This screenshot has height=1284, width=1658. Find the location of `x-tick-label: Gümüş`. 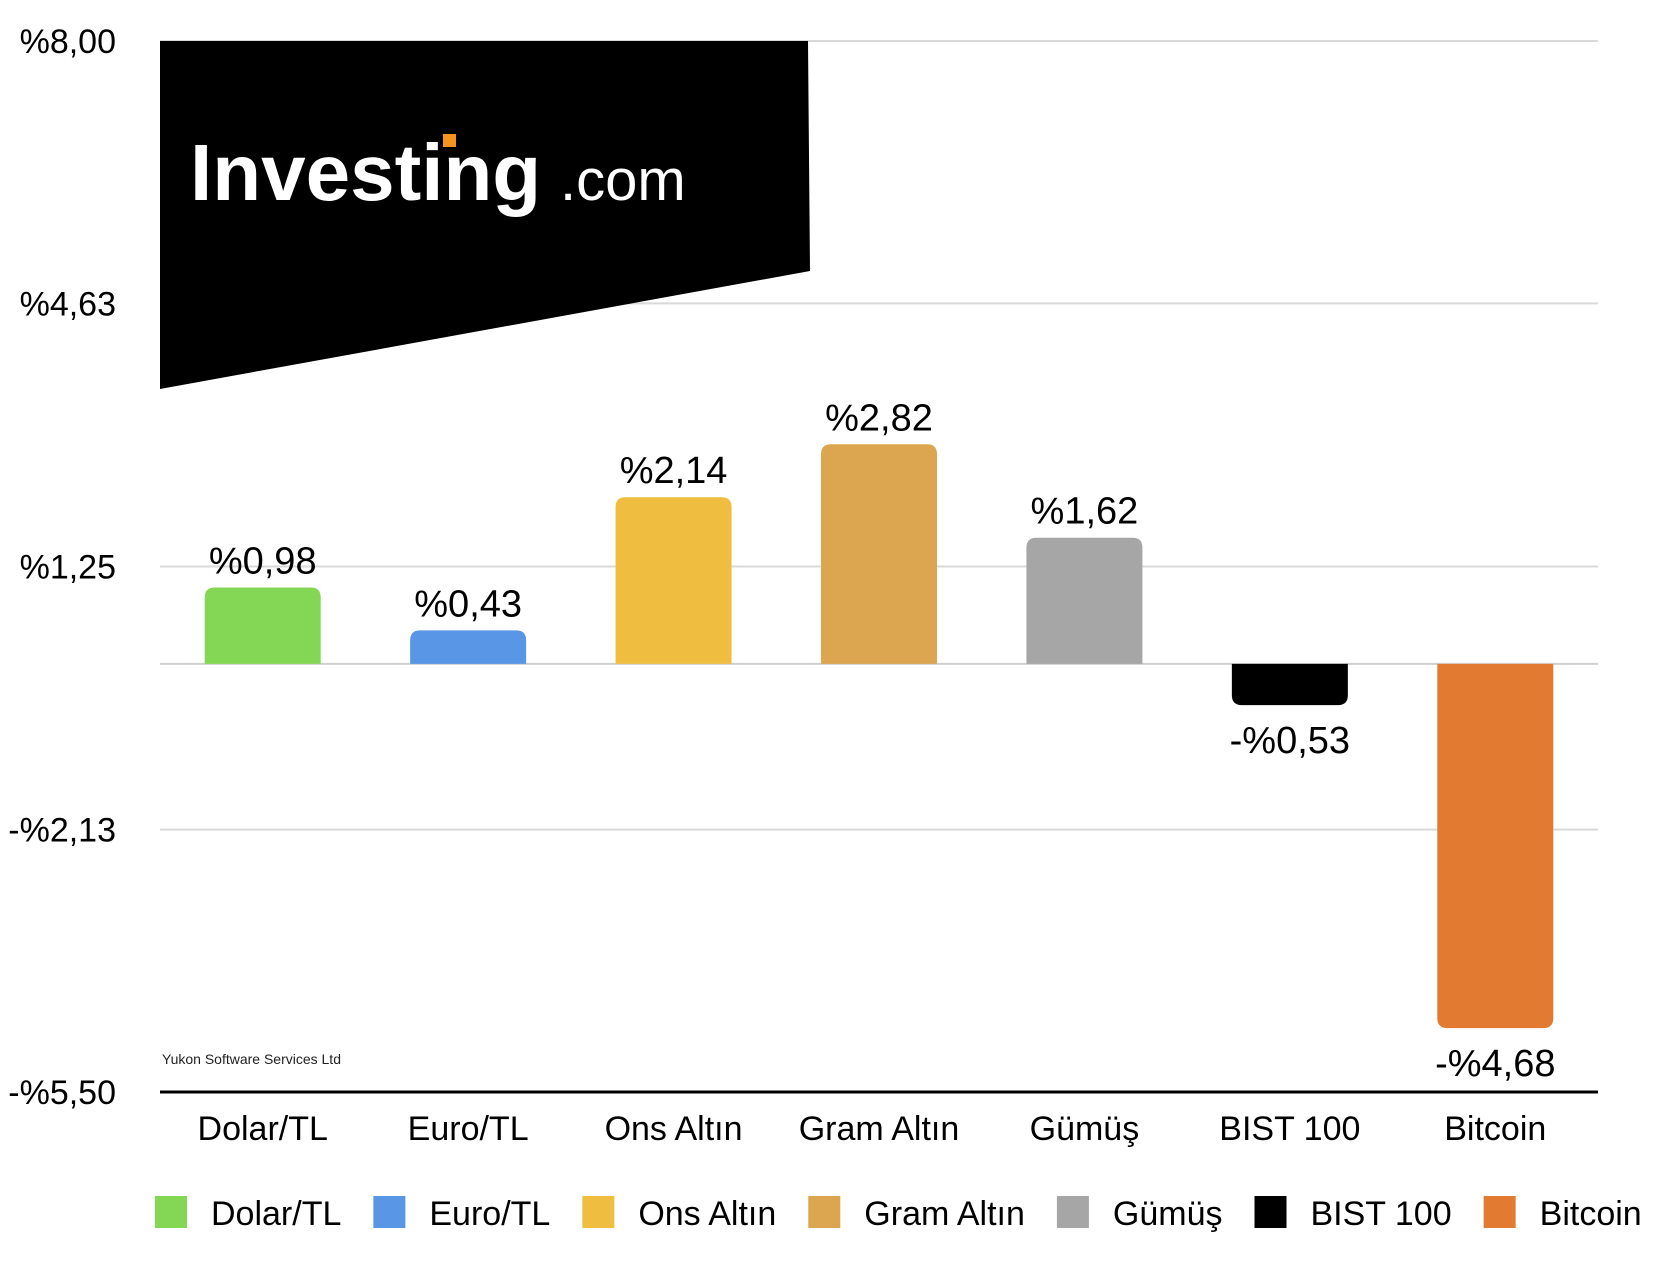

x-tick-label: Gümüş is located at coordinates (1085, 1129).